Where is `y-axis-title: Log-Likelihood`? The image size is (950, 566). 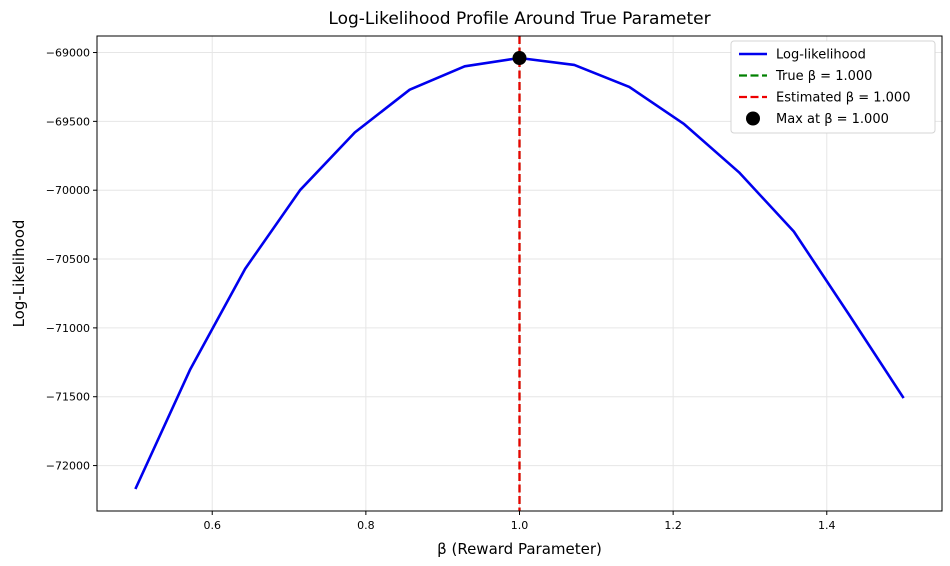 y-axis-title: Log-Likelihood is located at coordinates (19, 274).